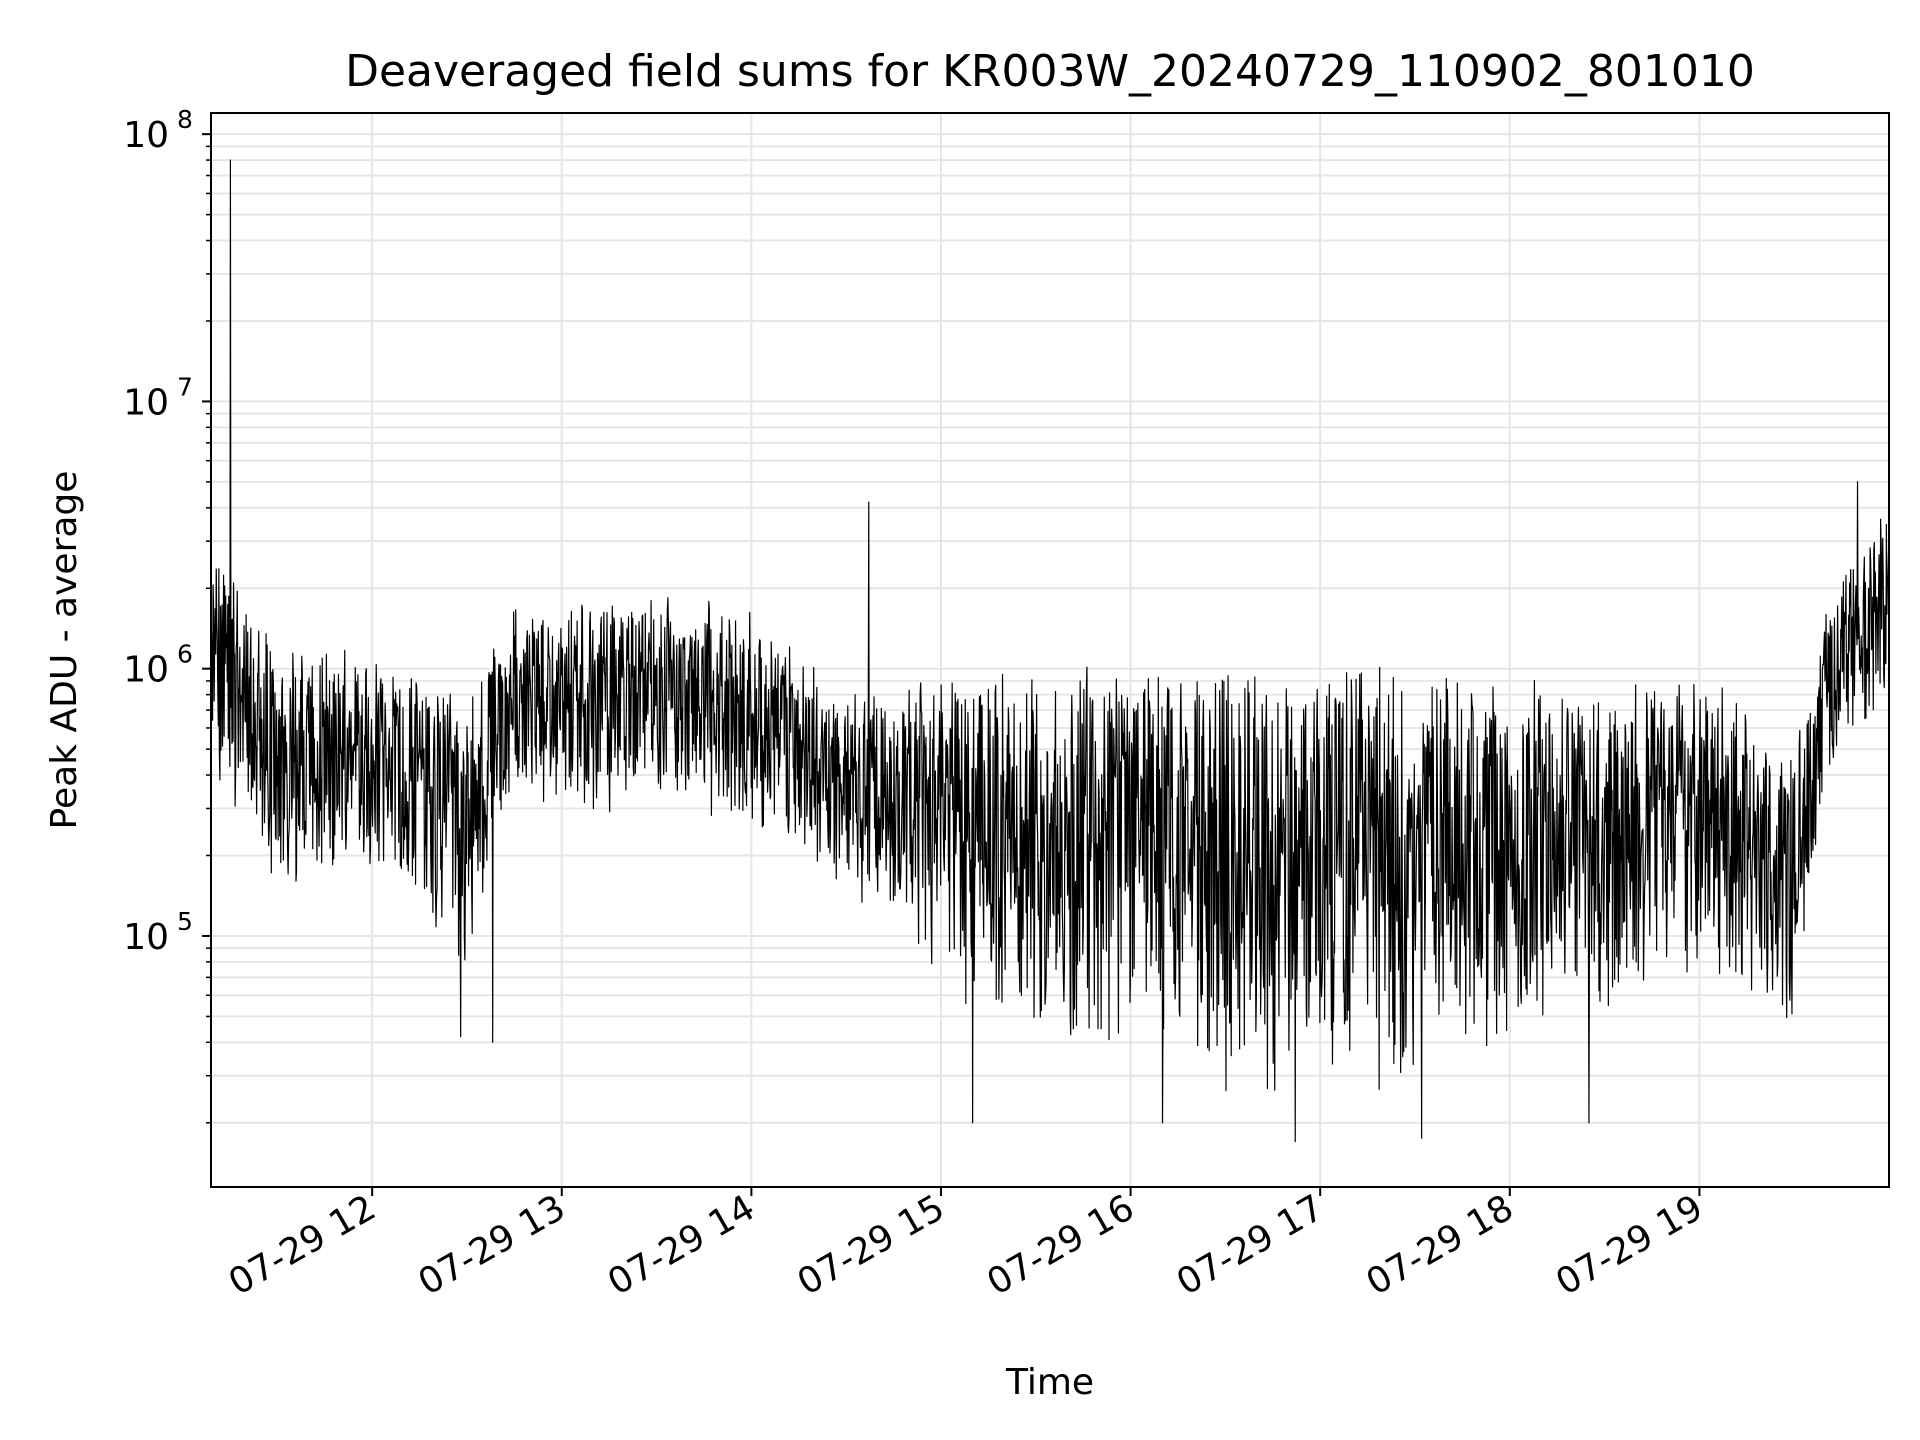 The image size is (1920, 1440). I want to click on x-axis-label: Time, so click(1049, 1382).